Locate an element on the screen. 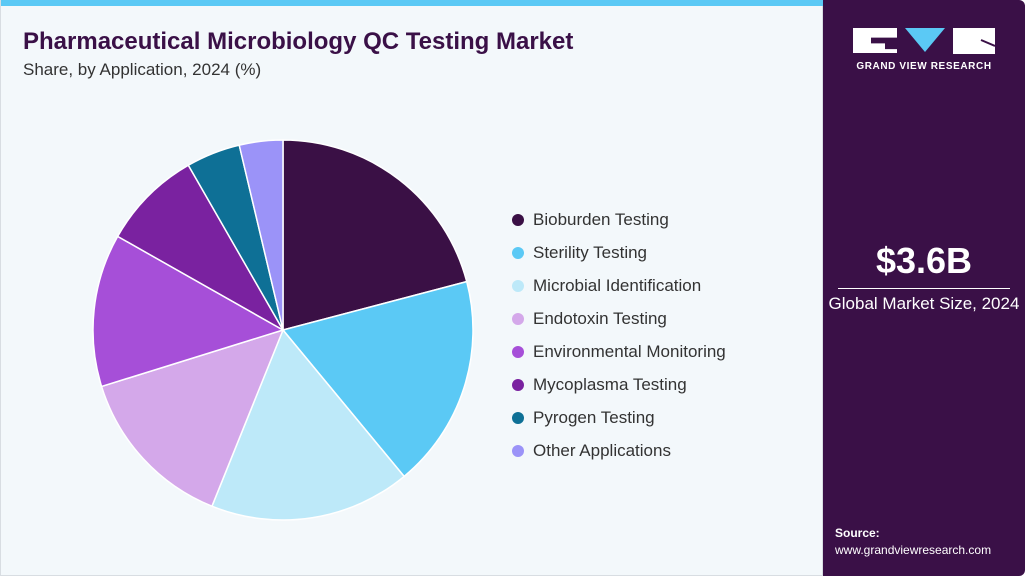  legend-item: Sterility Testing is located at coordinates (619, 252).